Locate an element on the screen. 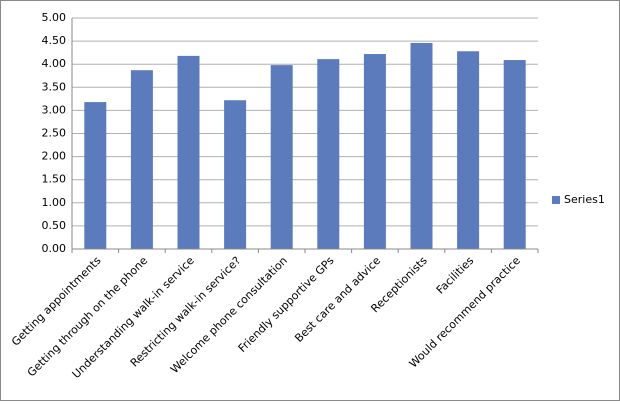  y-tick-label: 3.00 is located at coordinates (54, 109).